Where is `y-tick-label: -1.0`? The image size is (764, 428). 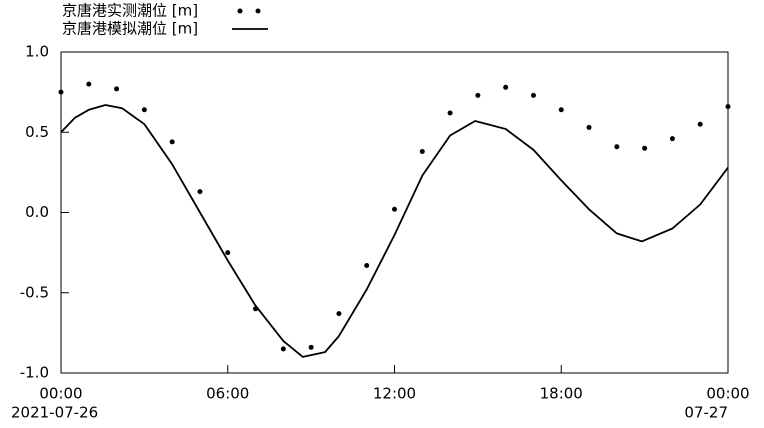 y-tick-label: -1.0 is located at coordinates (34, 373).